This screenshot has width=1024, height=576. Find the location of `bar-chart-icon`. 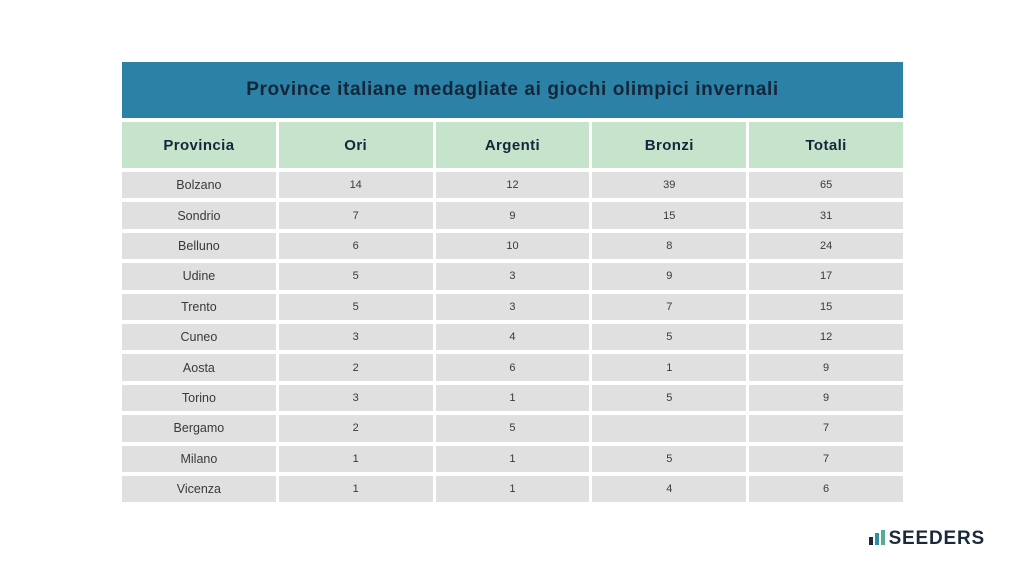

bar-chart-icon is located at coordinates (876, 539).